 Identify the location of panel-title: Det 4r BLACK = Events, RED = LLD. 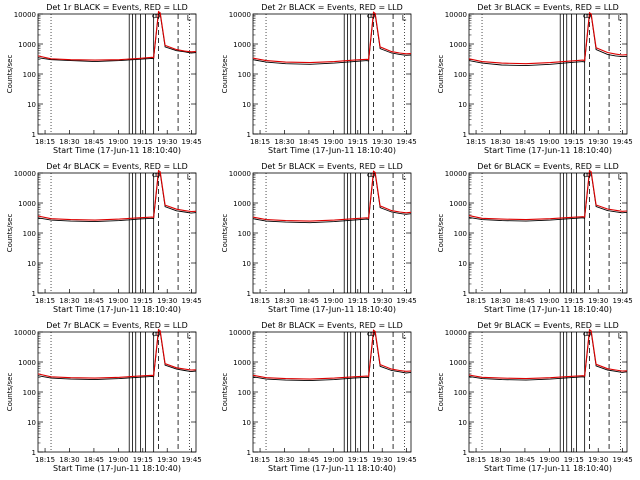
(117, 166).